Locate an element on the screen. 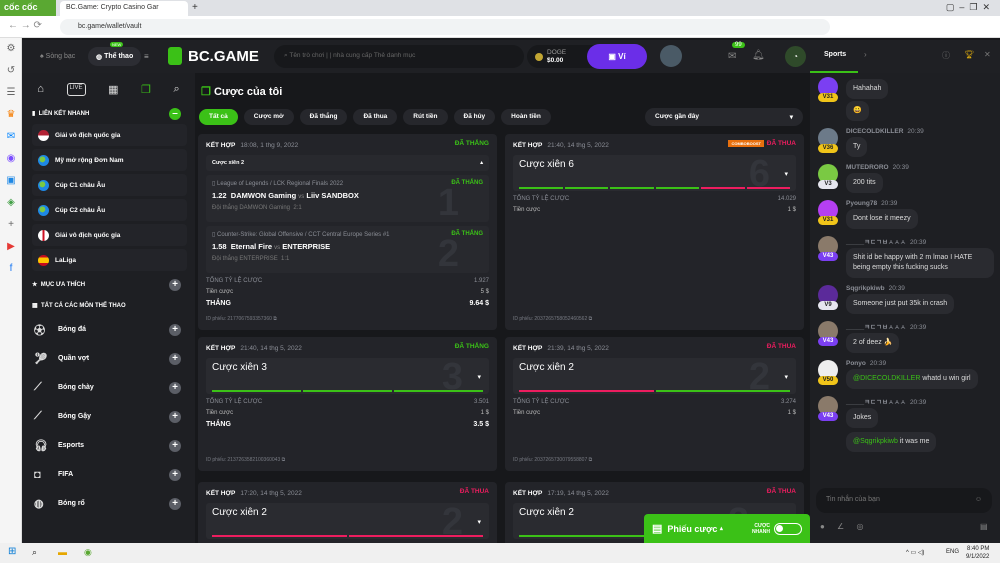  sport-item: ◘ FIFA + is located at coordinates (108, 474).